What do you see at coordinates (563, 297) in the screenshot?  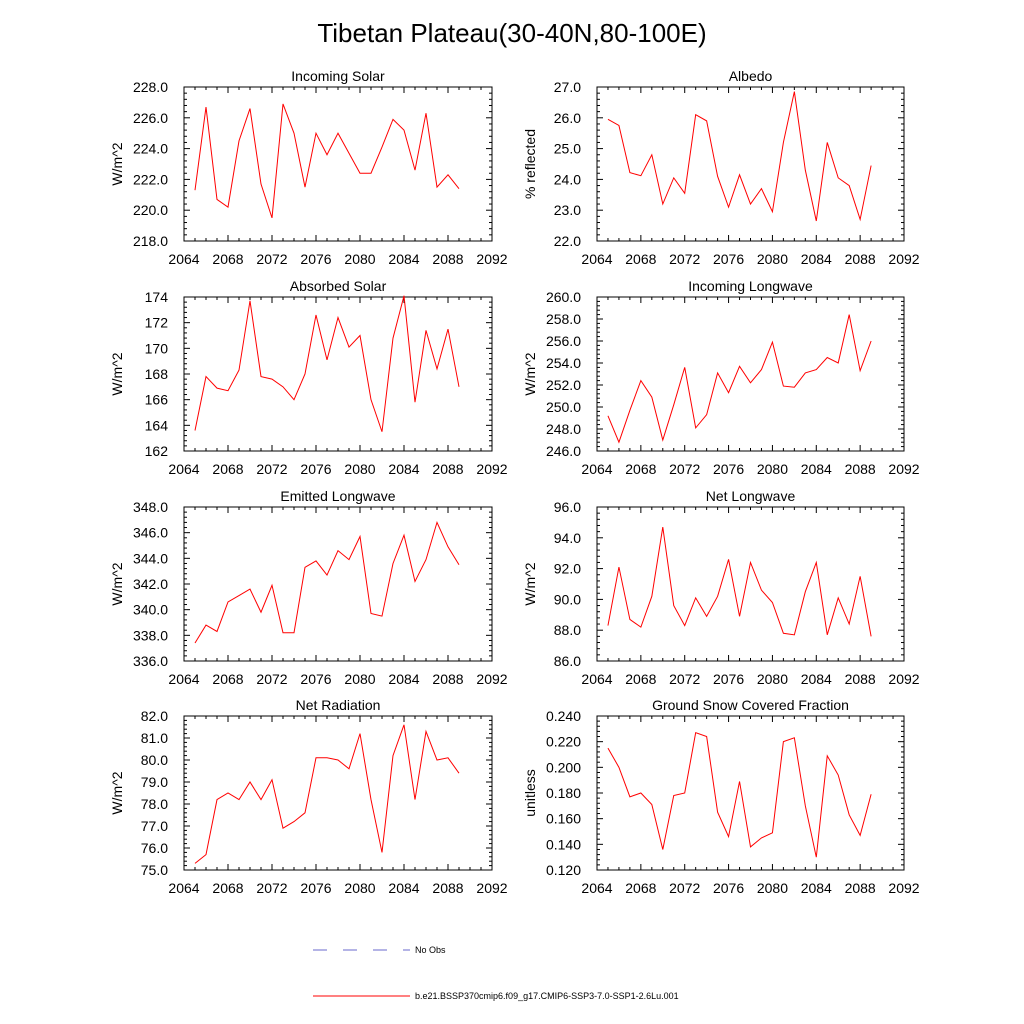 I see `y-tick-label: 260.0` at bounding box center [563, 297].